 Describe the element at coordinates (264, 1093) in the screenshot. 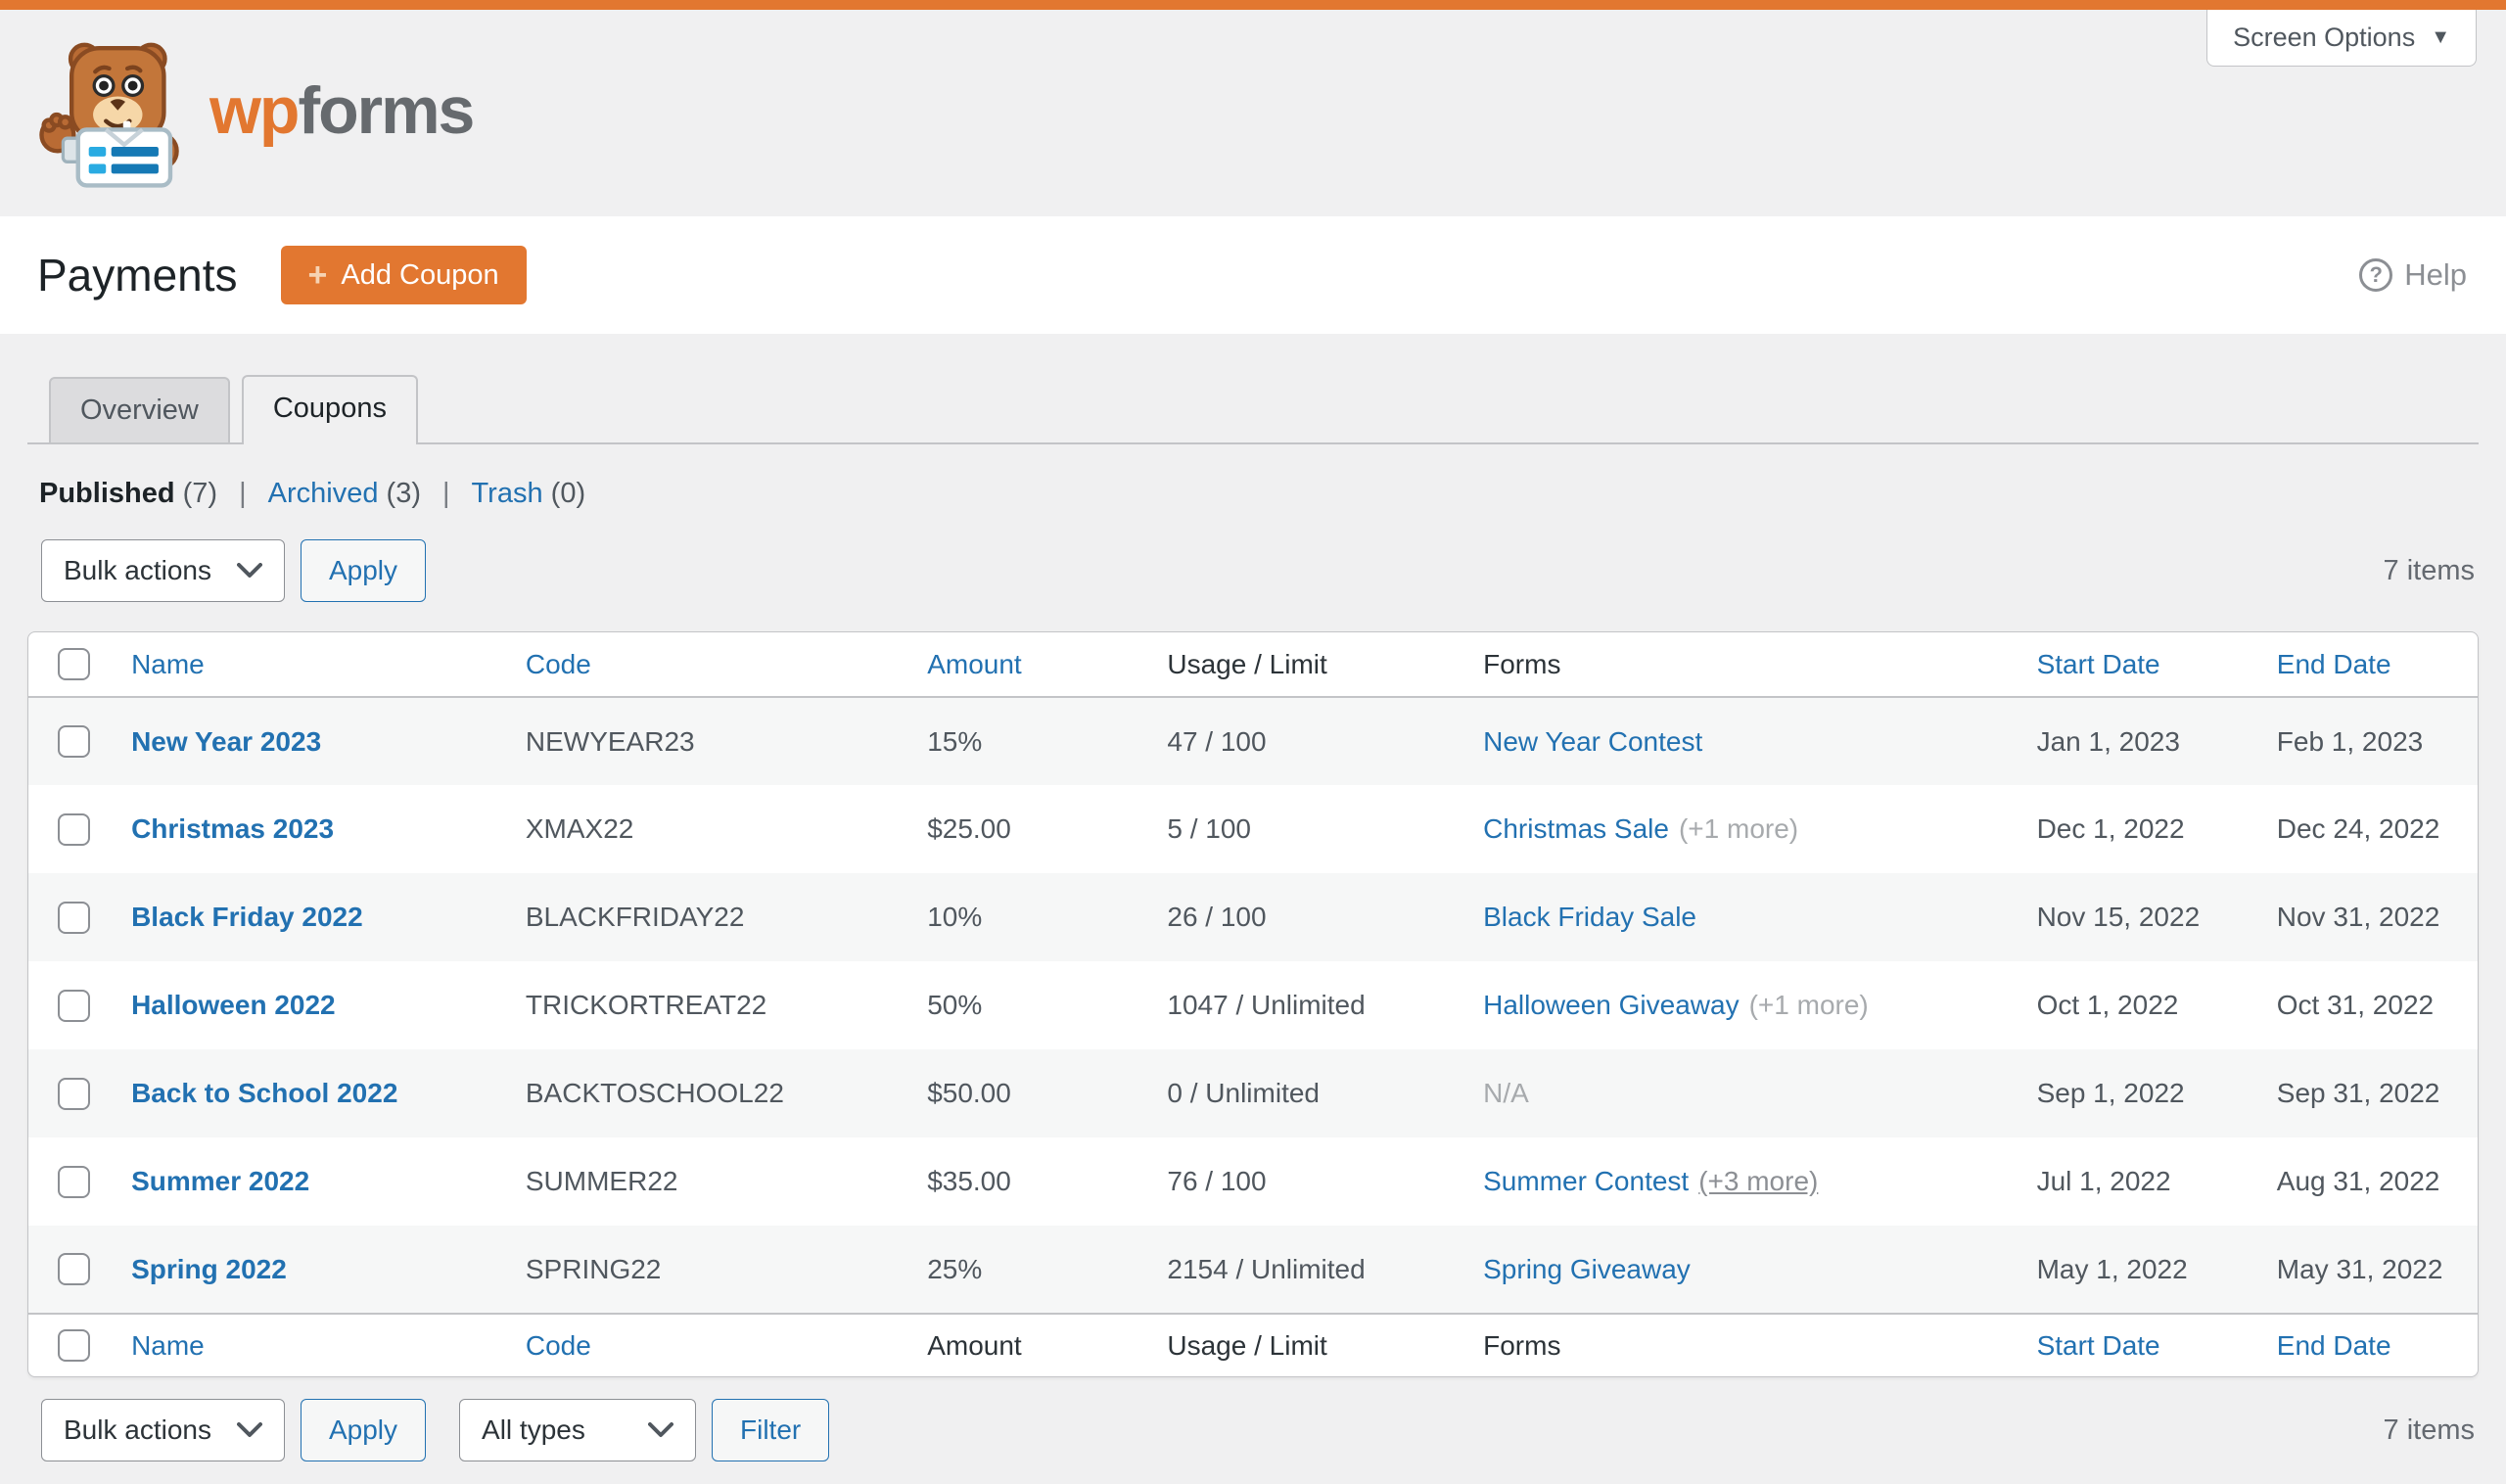

I see `coupon-name-link: Back to School 2022` at that location.